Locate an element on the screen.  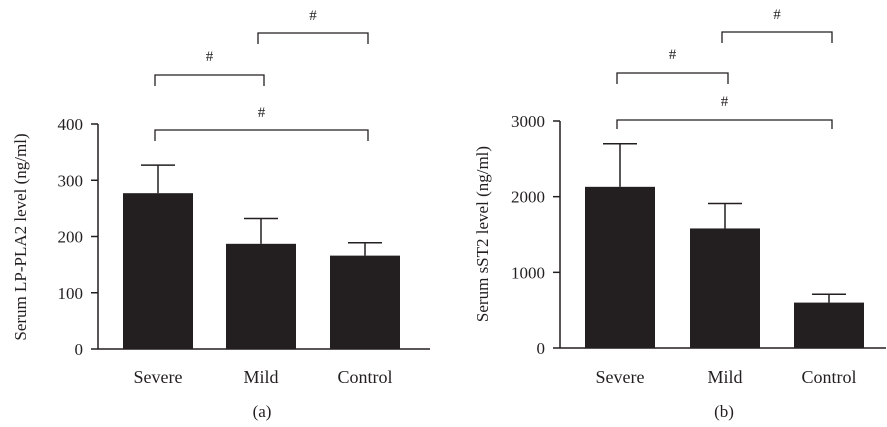
y-axis-title: Serum LP-PLA2 level (ng/ml) is located at coordinates (20, 236).